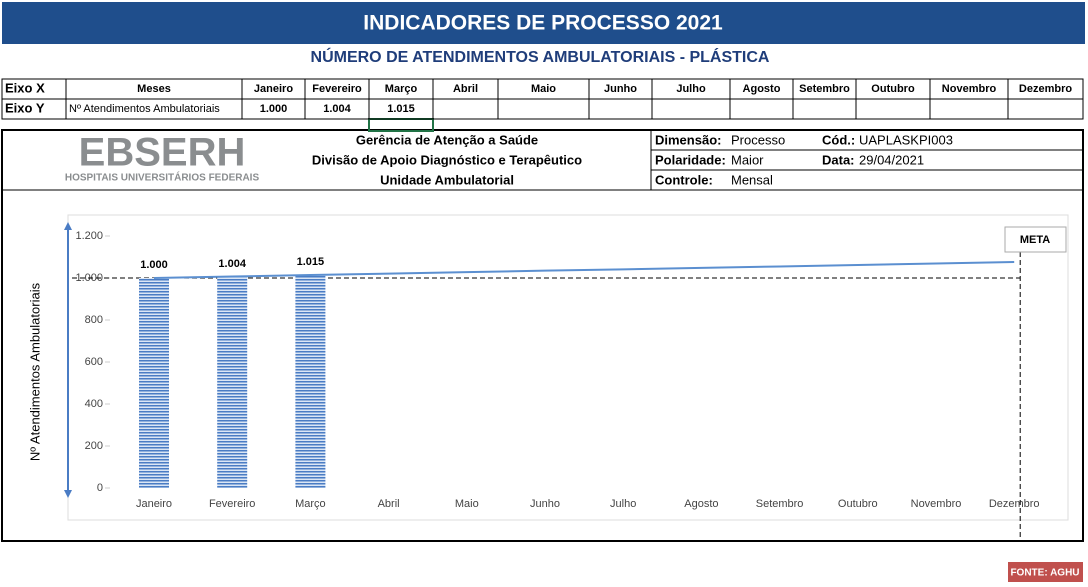 The image size is (1088, 587). Describe the element at coordinates (688, 139) in the screenshot. I see `field-label: Dimensão:` at that location.